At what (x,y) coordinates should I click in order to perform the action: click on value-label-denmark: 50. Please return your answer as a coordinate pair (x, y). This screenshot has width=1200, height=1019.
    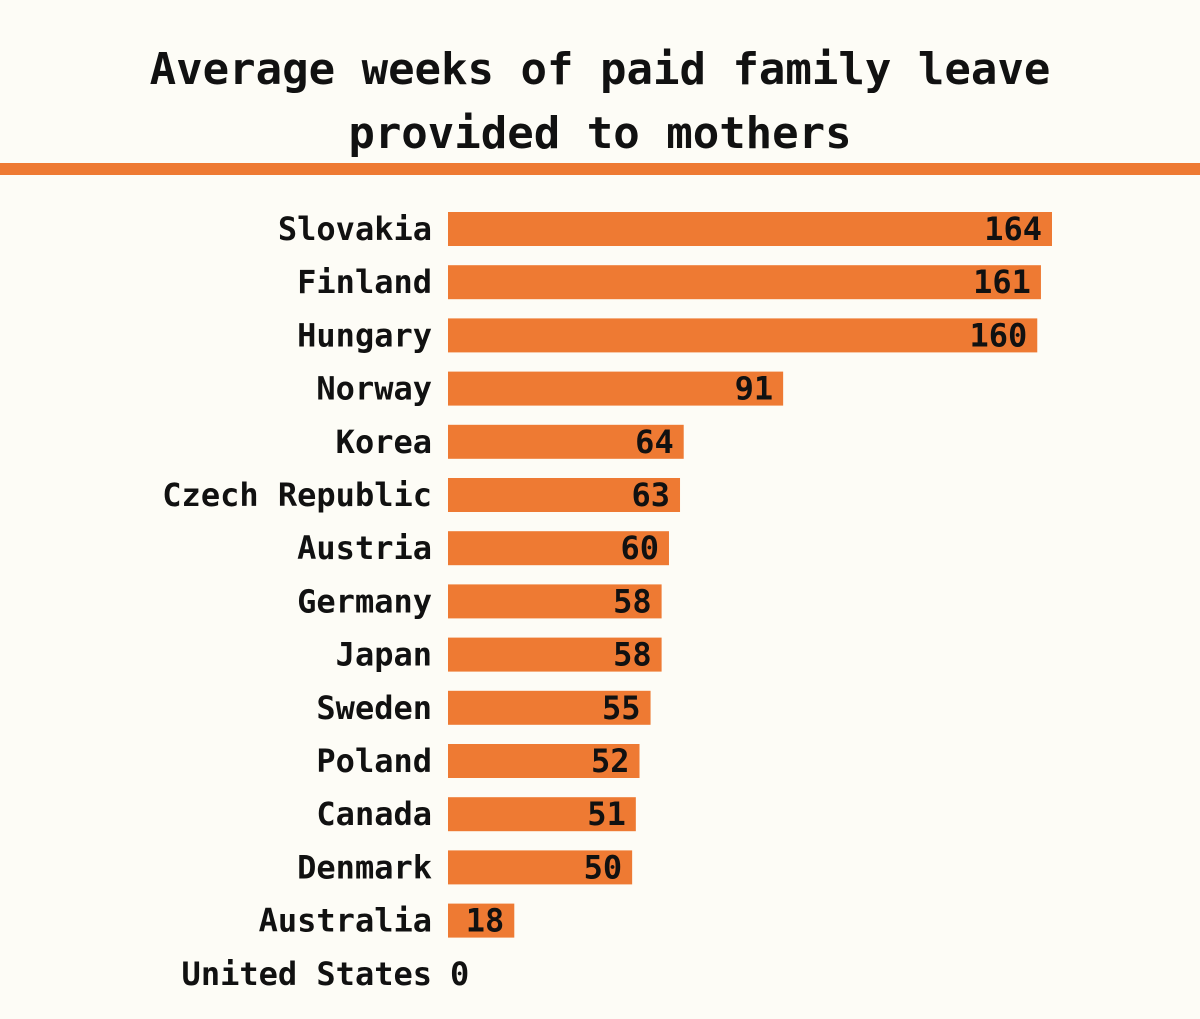
    Looking at the image, I should click on (603, 867).